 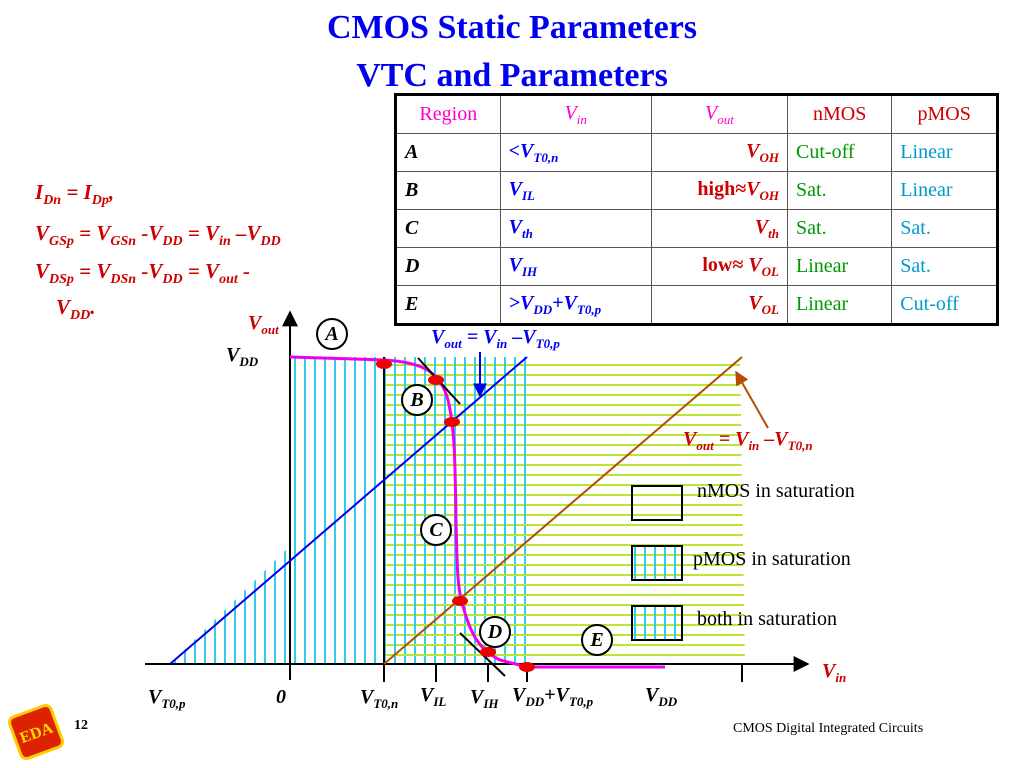 What do you see at coordinates (460, 601) in the screenshot?
I see `point-c-d` at bounding box center [460, 601].